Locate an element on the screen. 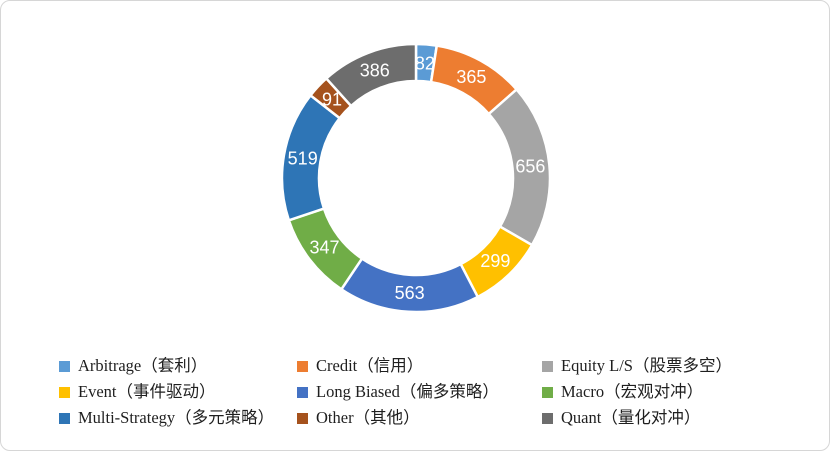  legend-item-label: Event（事件驱动） is located at coordinates (147, 391).